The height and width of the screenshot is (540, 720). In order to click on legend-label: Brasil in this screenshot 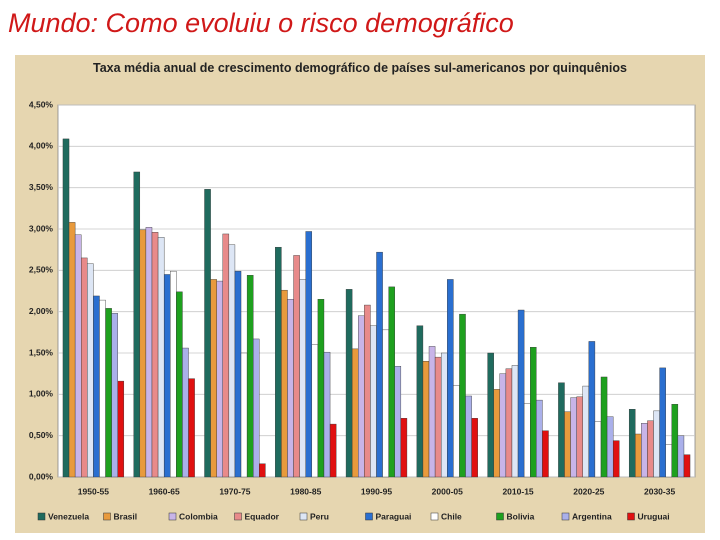, I will do `click(126, 516)`.